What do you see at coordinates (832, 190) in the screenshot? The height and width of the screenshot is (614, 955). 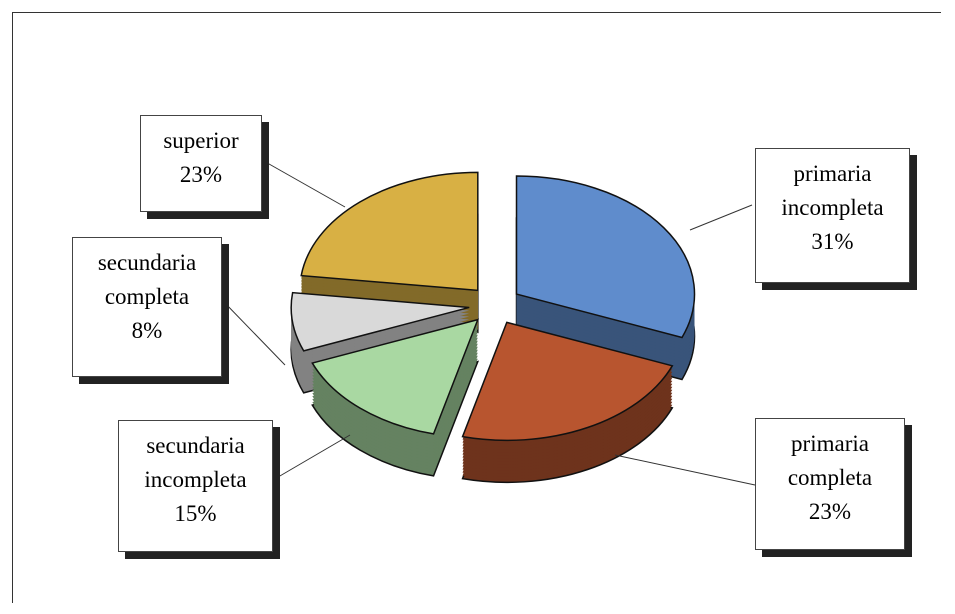 I see `category-label: primaria incompleta` at bounding box center [832, 190].